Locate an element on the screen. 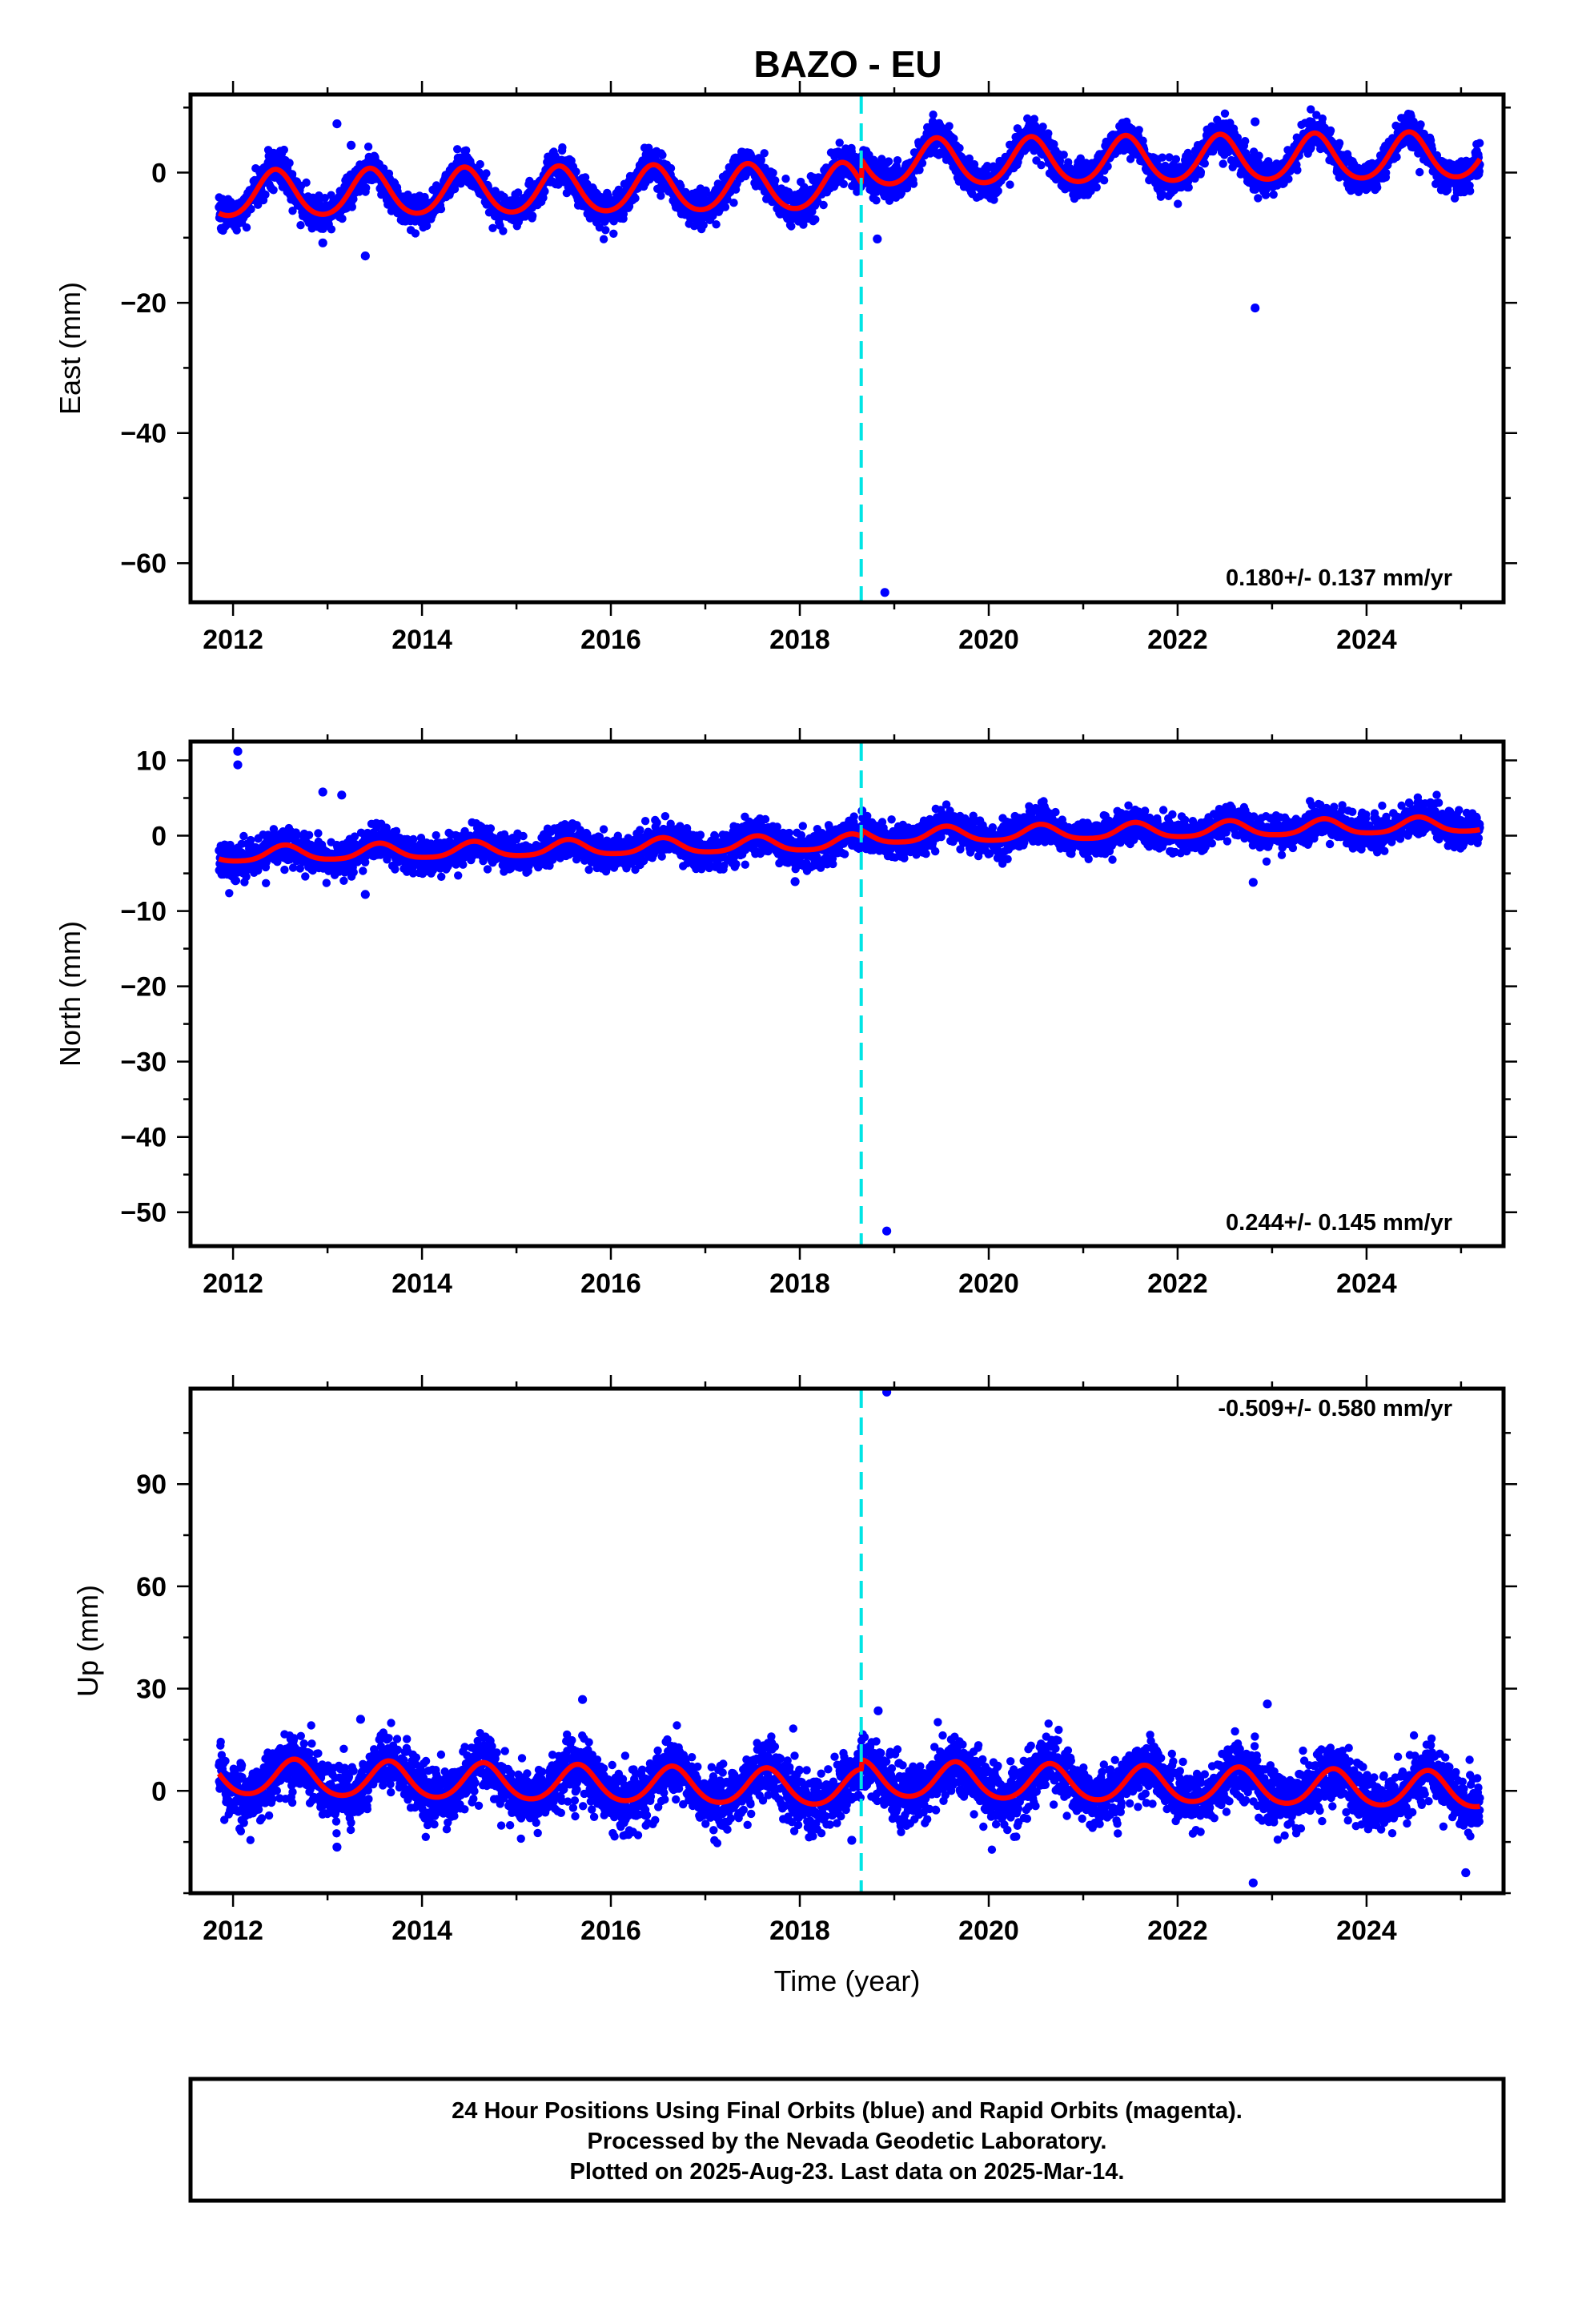 This screenshot has width=1582, height=2324. figure-title: BAZO - EU is located at coordinates (847, 64).